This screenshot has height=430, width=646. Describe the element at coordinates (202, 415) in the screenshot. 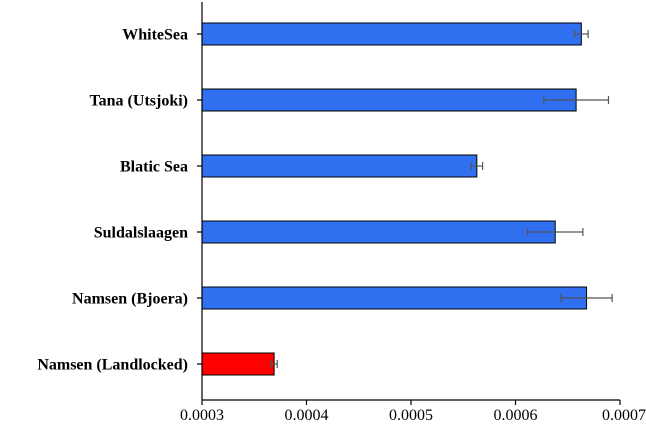

I see `x-tick-label: 0.0003` at that location.